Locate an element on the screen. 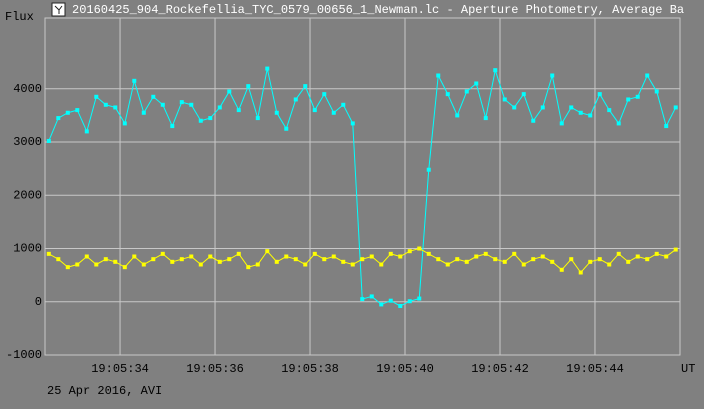 This screenshot has height=409, width=704. y-tick-label: 3000 is located at coordinates (27, 142).